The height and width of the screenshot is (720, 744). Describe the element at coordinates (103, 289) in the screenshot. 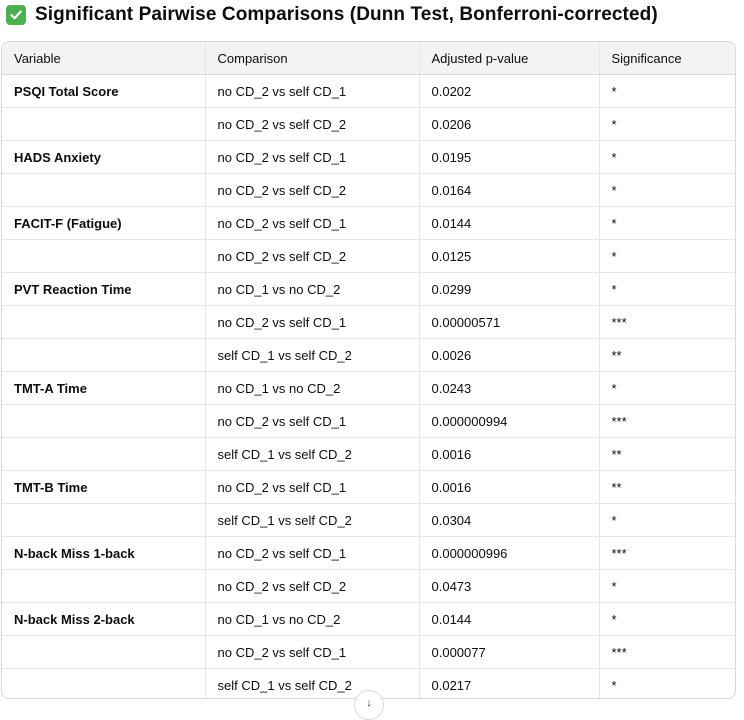

I see `cell-variable: PVT Reaction Time` at that location.